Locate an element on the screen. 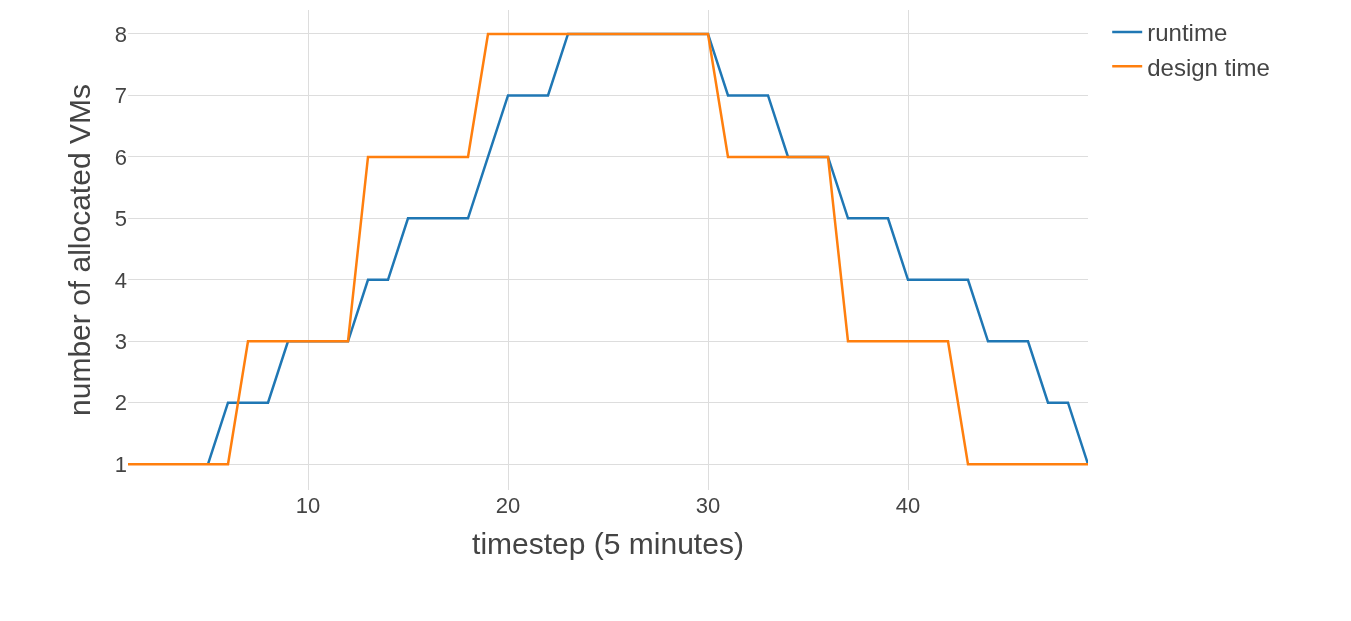  legend-label: runtime is located at coordinates (1187, 33).